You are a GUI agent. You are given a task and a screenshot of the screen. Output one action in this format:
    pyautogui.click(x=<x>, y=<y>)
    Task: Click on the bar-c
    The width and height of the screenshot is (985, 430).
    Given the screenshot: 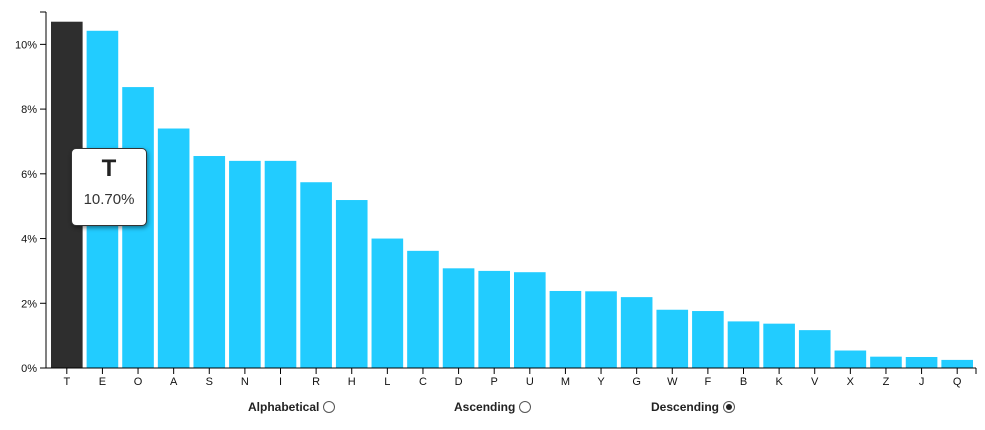 What is the action you would take?
    pyautogui.click(x=423, y=309)
    